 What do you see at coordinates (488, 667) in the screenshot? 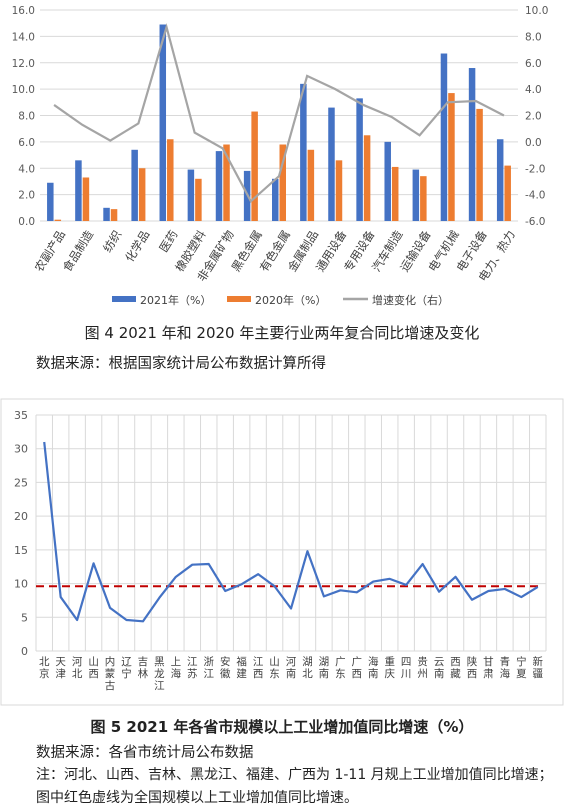
I see `x-province-label: 甘肃` at bounding box center [488, 667].